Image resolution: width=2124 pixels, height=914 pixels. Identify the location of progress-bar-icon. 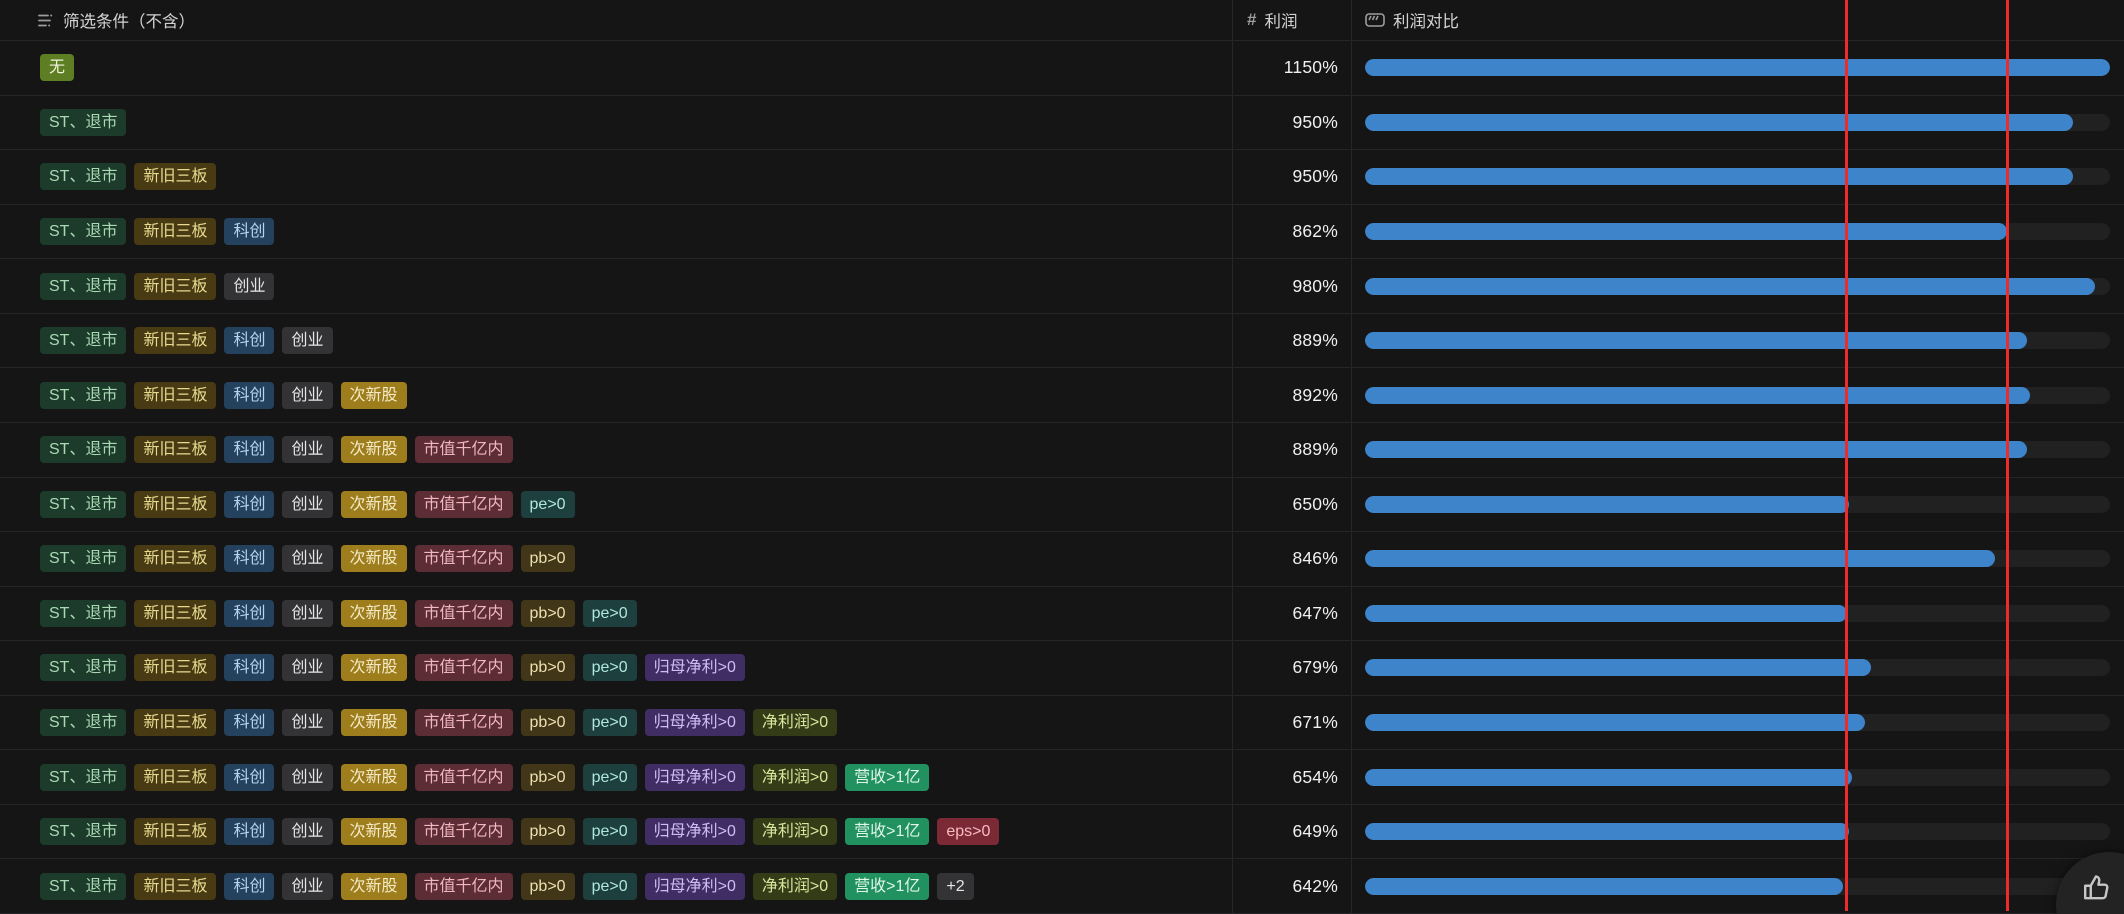
(1375, 20).